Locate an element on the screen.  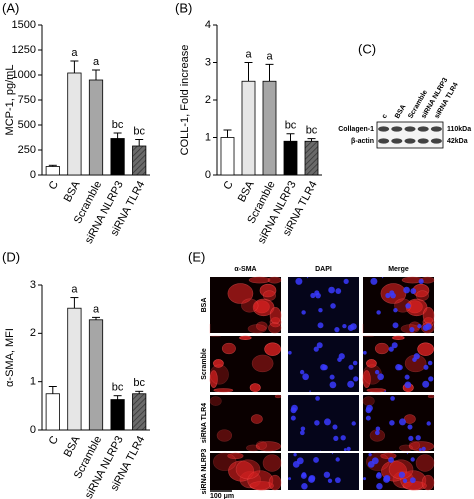
y-tick-label: 3 is located at coordinates (33, 285).